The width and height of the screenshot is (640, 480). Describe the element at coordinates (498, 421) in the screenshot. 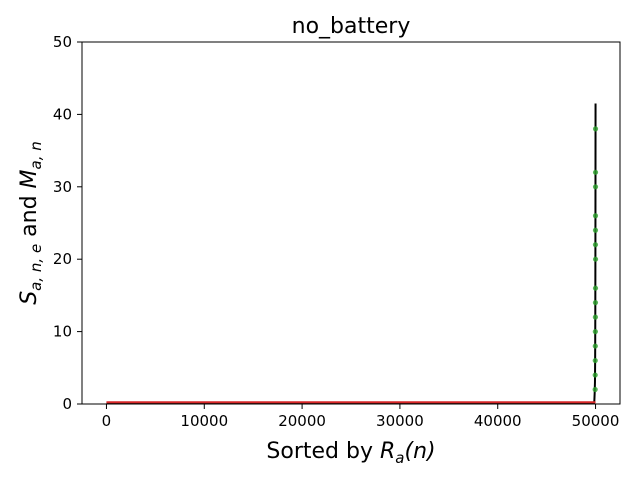

I see `x-tick-label: 40000` at that location.